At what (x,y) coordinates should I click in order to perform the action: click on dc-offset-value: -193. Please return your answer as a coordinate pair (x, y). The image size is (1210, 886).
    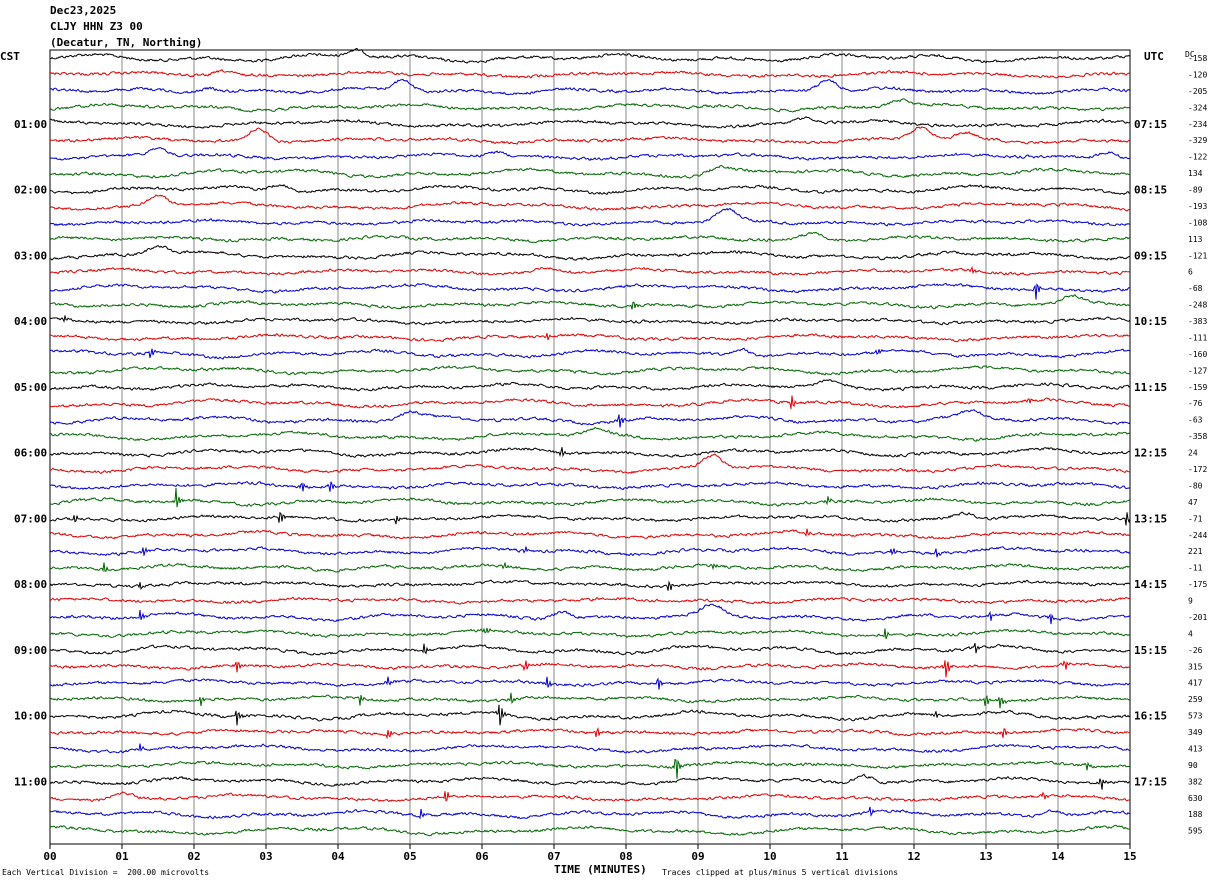
    Looking at the image, I should click on (1197, 206).